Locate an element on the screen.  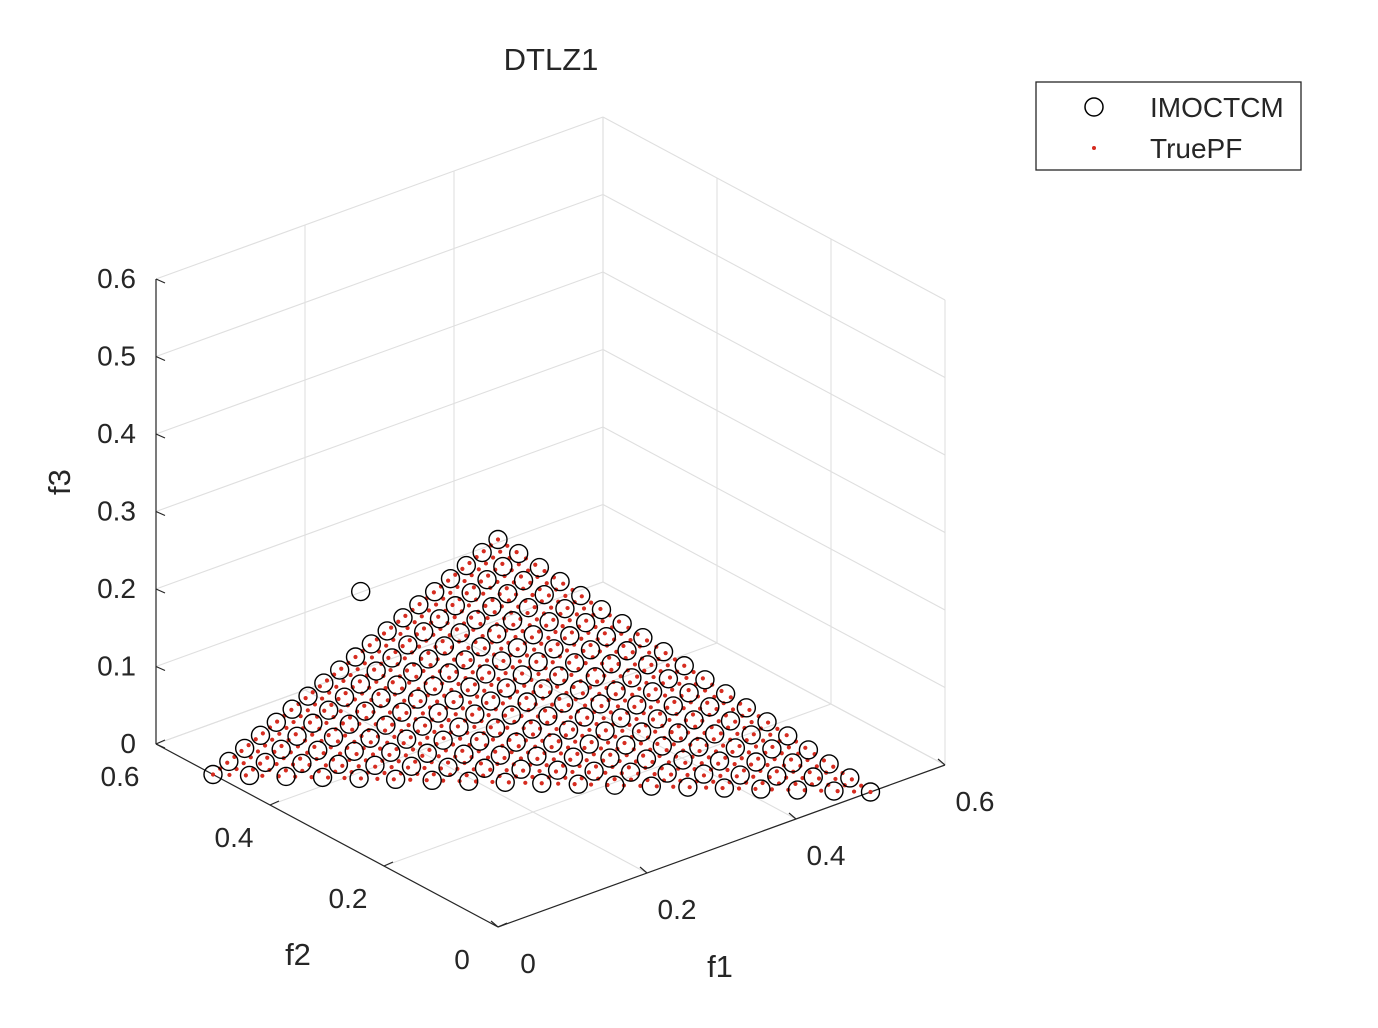
x-tick-mark is located at coordinates (643, 870).